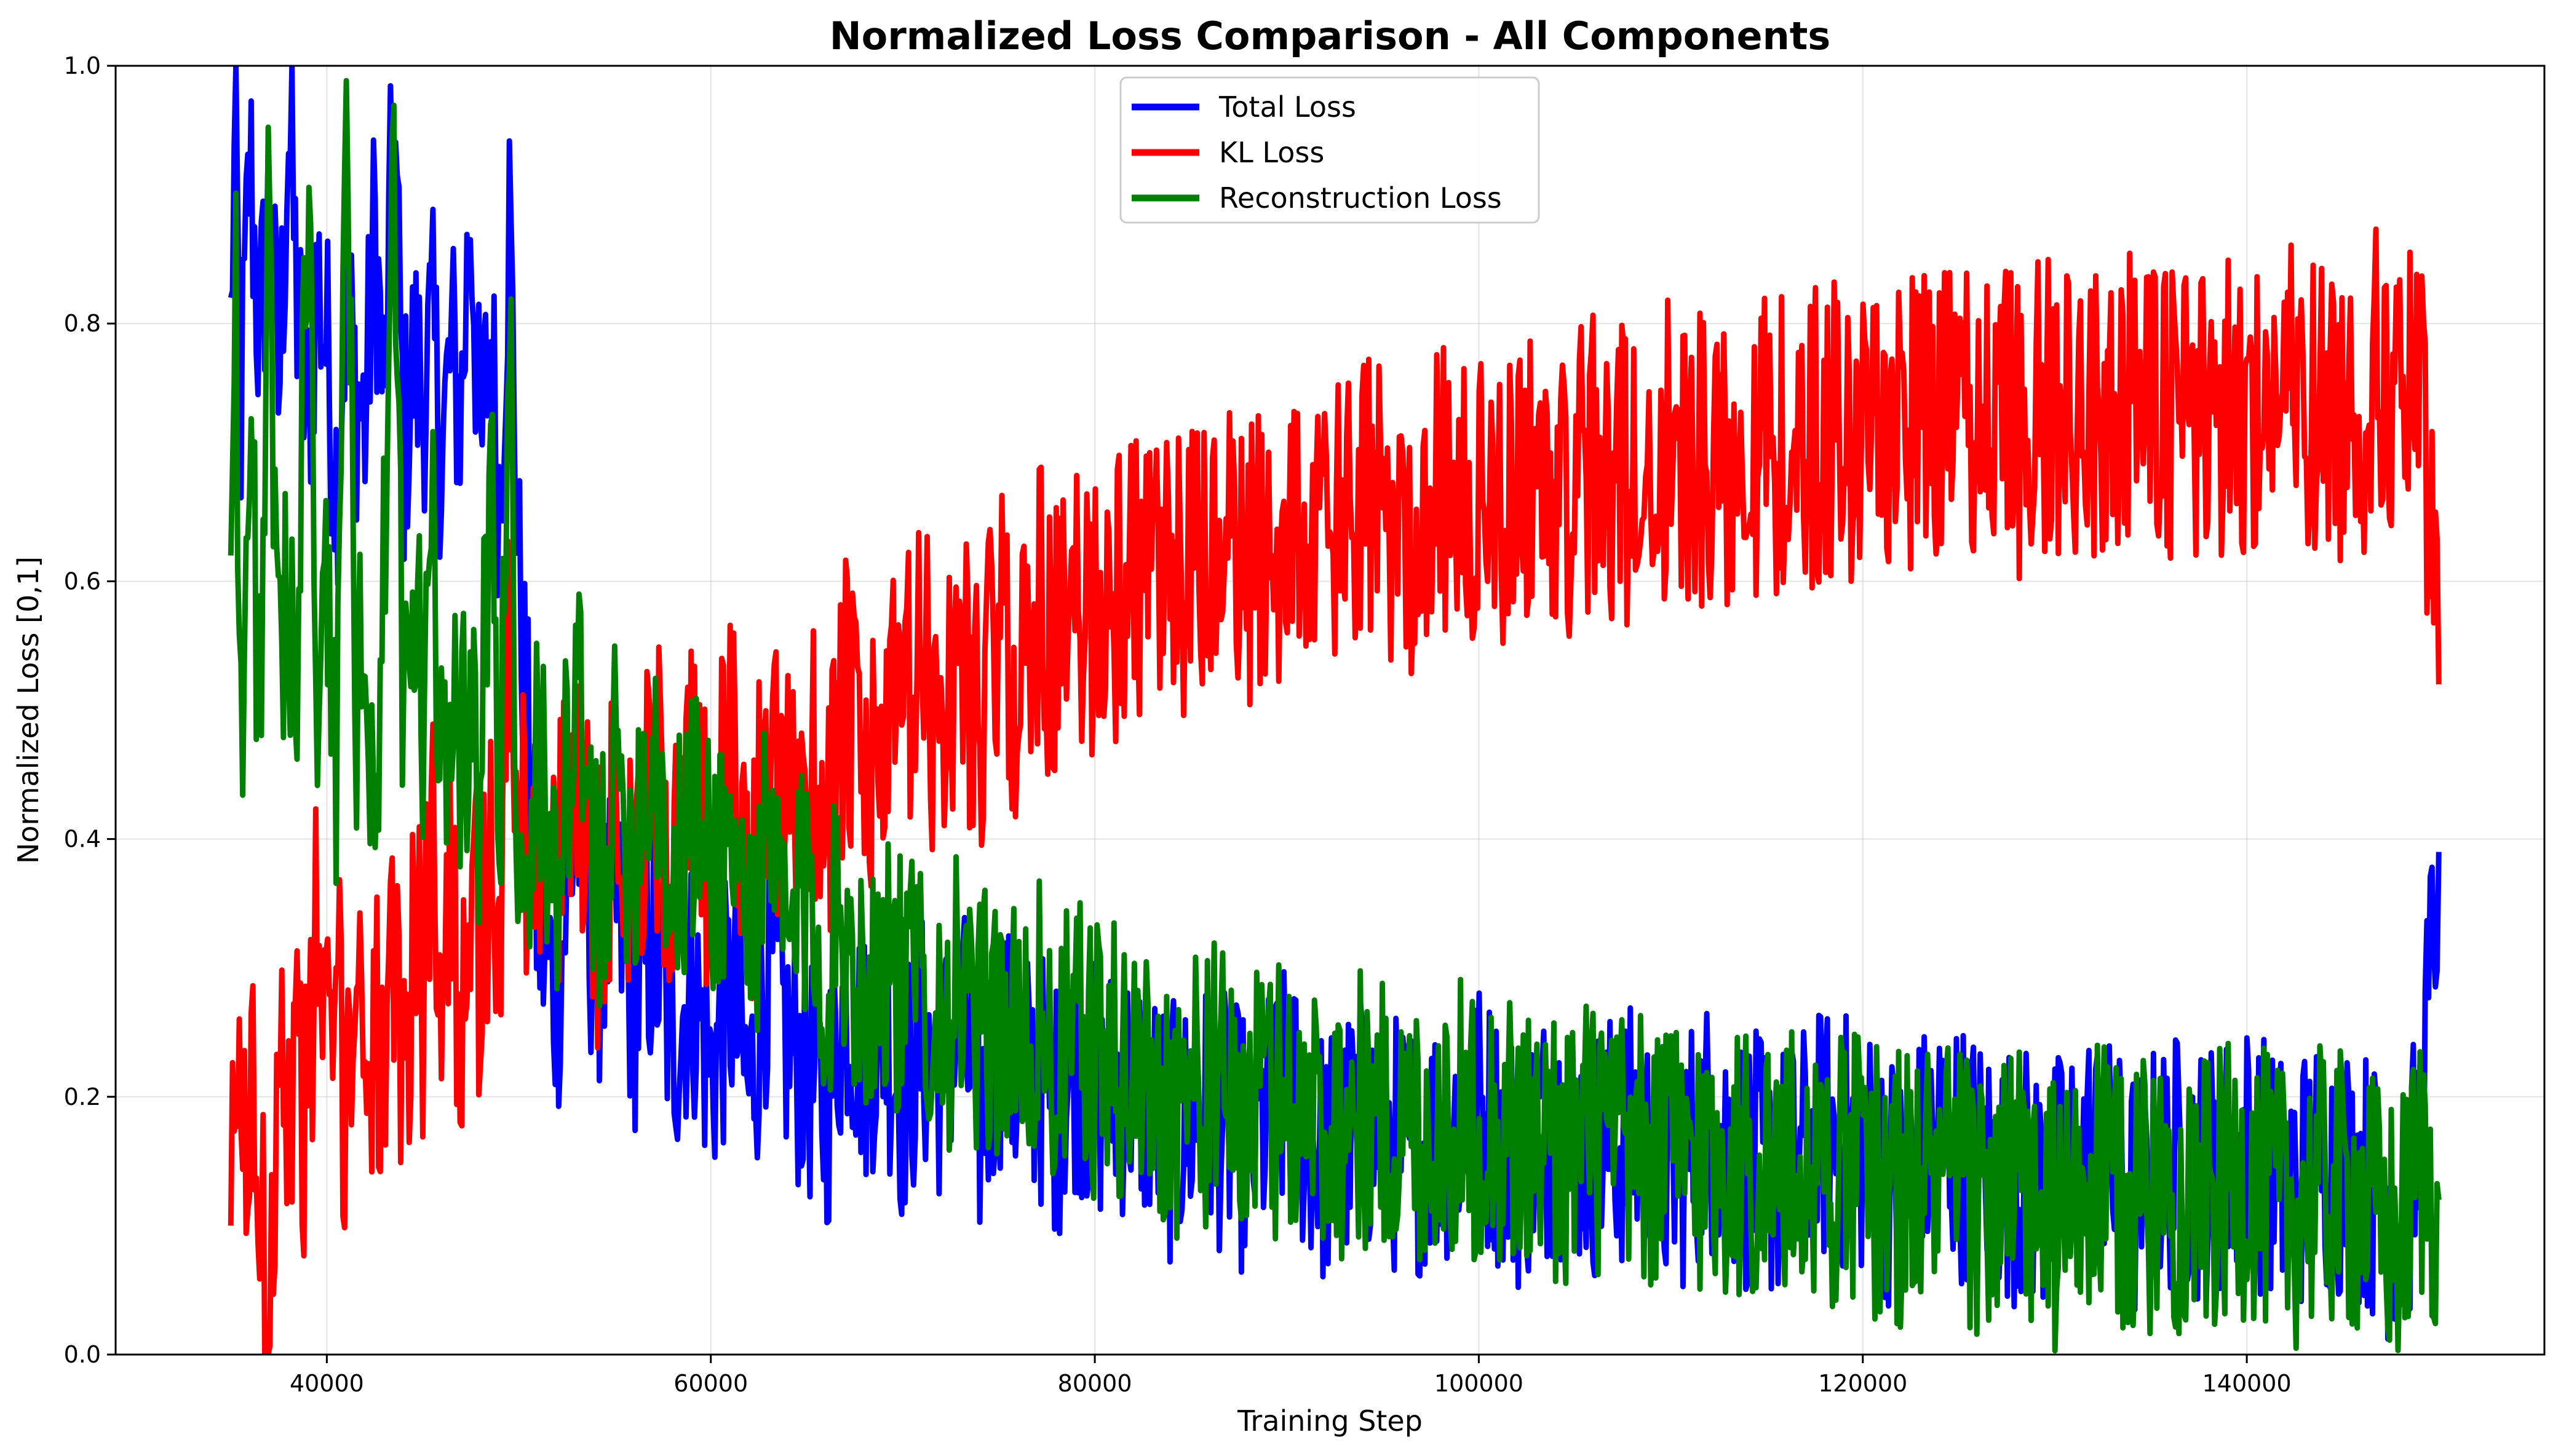 Image resolution: width=2561 pixels, height=1456 pixels. What do you see at coordinates (1272, 152) in the screenshot?
I see `legend-label: KL Loss` at bounding box center [1272, 152].